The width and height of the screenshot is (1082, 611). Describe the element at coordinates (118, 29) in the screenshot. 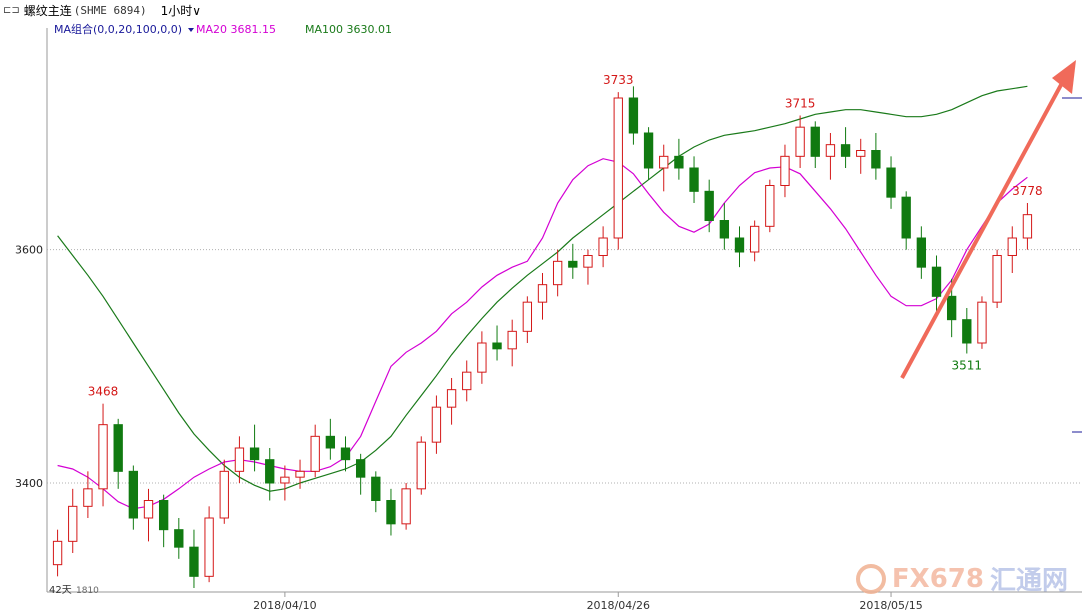

I see `legend-ma-group: MA组合(0,0,20,100,0,0)` at that location.